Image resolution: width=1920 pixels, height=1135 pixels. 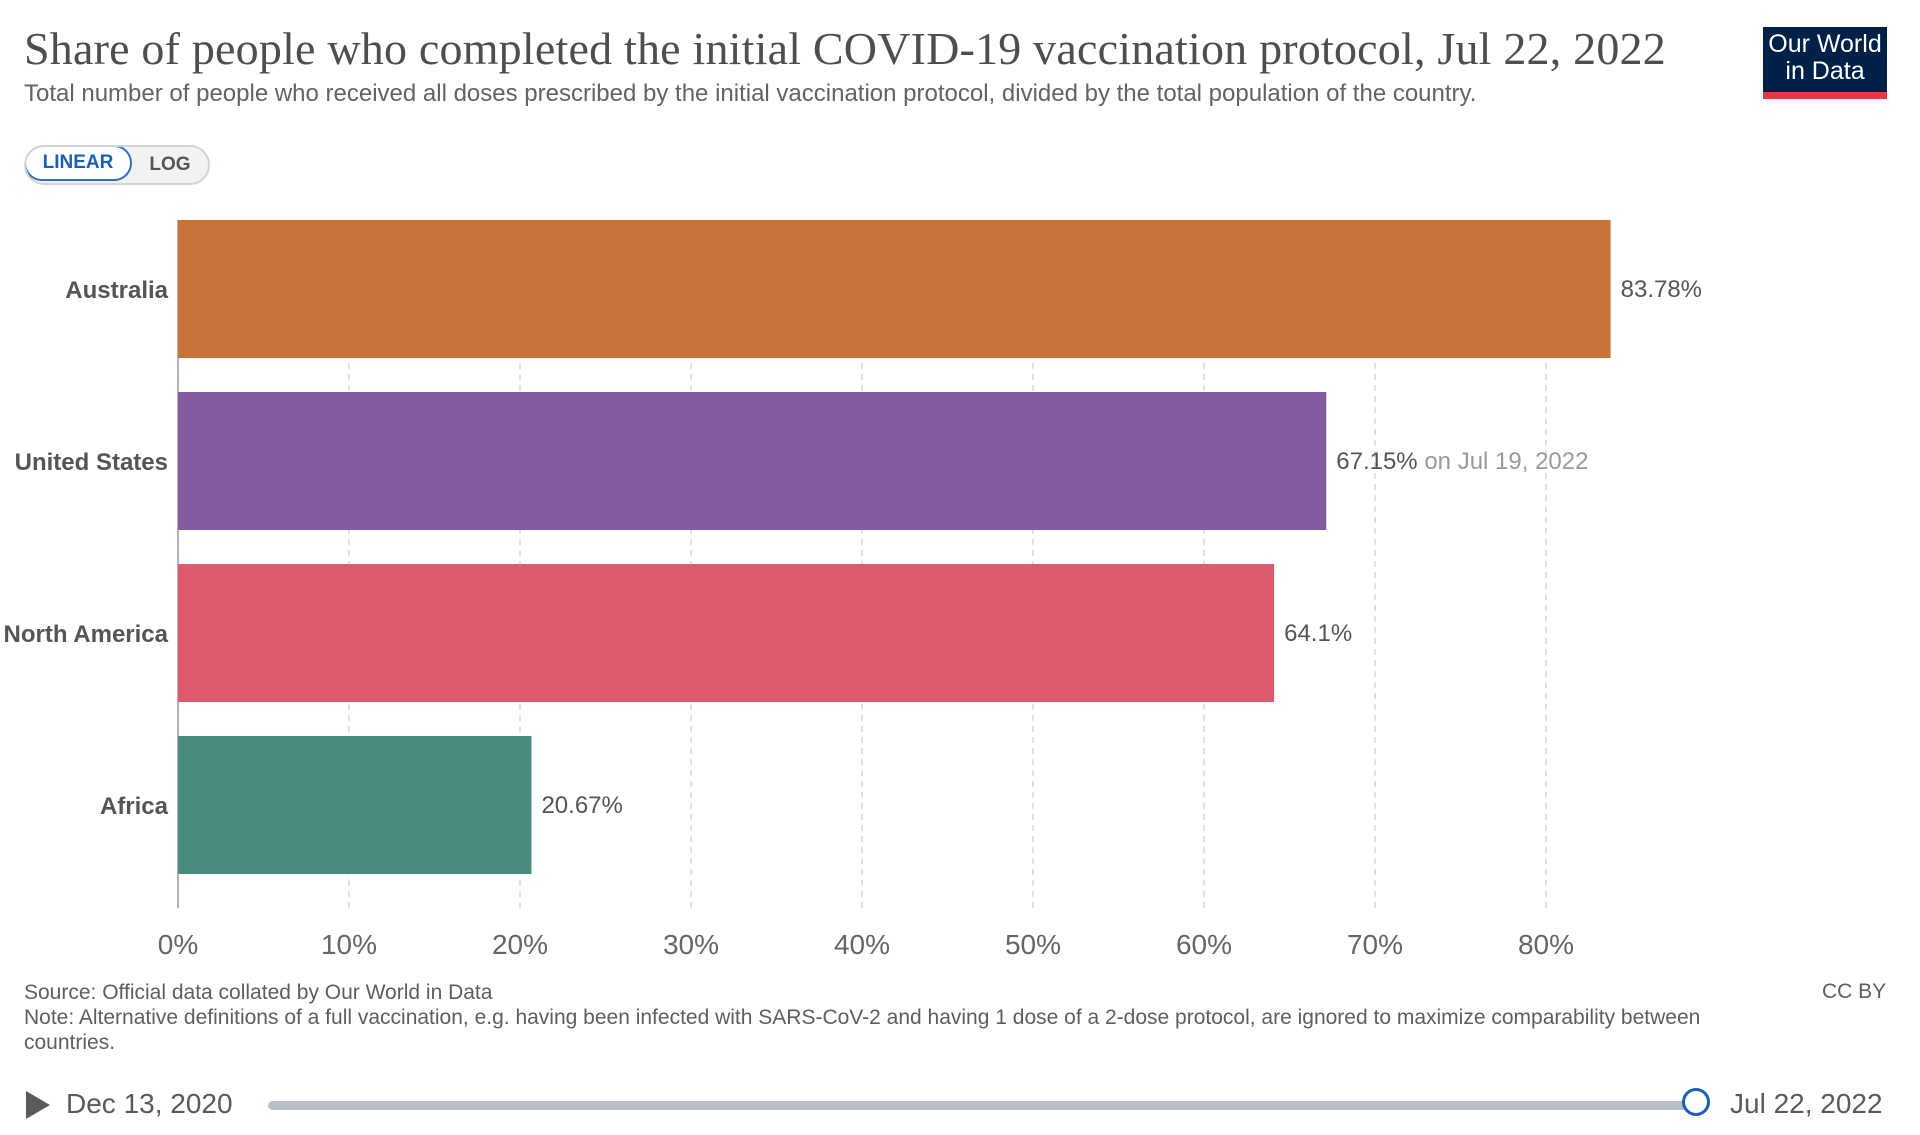 I want to click on x-tick-label: 0%, so click(x=178, y=944).